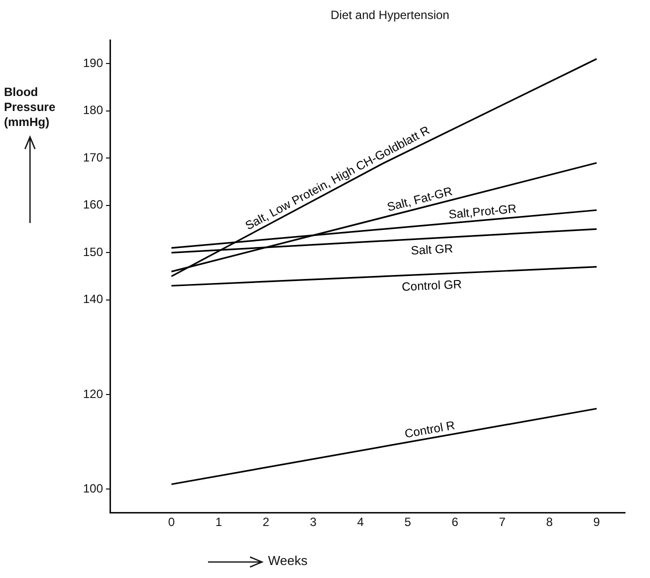 This screenshot has width=650, height=578. What do you see at coordinates (172, 522) in the screenshot?
I see `x-tick-label: 0` at bounding box center [172, 522].